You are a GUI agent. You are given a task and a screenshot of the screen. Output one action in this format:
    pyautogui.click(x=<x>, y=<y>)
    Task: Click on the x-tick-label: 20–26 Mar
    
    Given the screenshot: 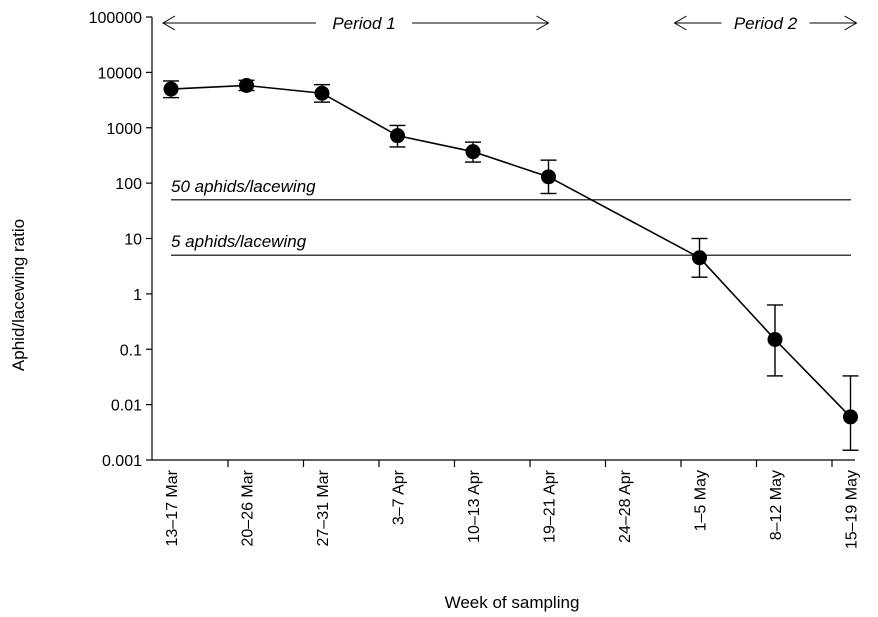 What is the action you would take?
    pyautogui.click(x=248, y=507)
    